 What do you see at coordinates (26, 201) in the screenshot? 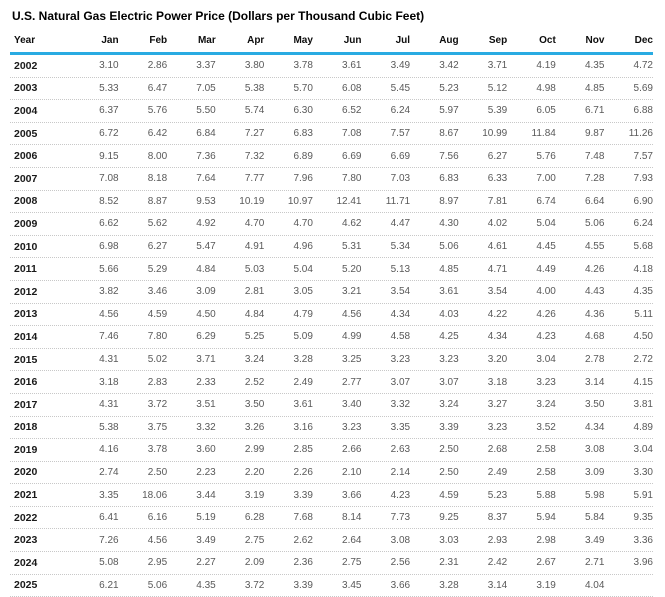
I see `year-cell: 2008` at bounding box center [26, 201].